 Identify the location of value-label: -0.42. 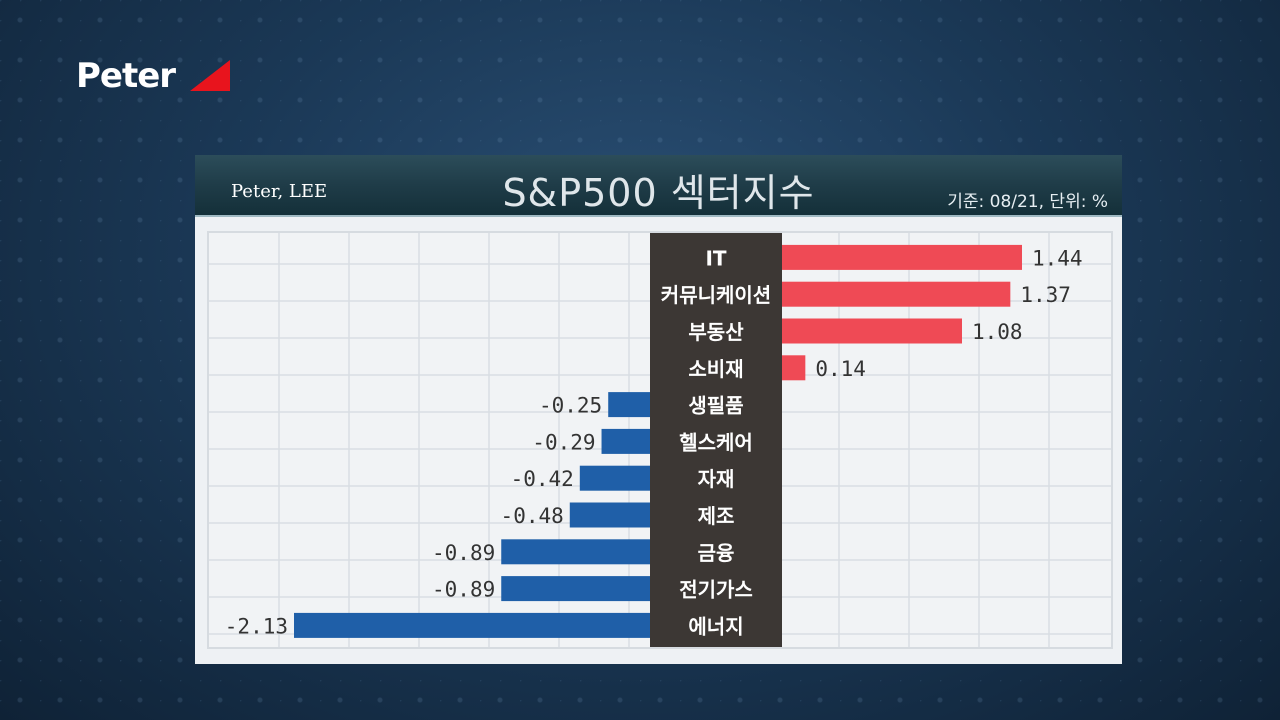
(542, 479).